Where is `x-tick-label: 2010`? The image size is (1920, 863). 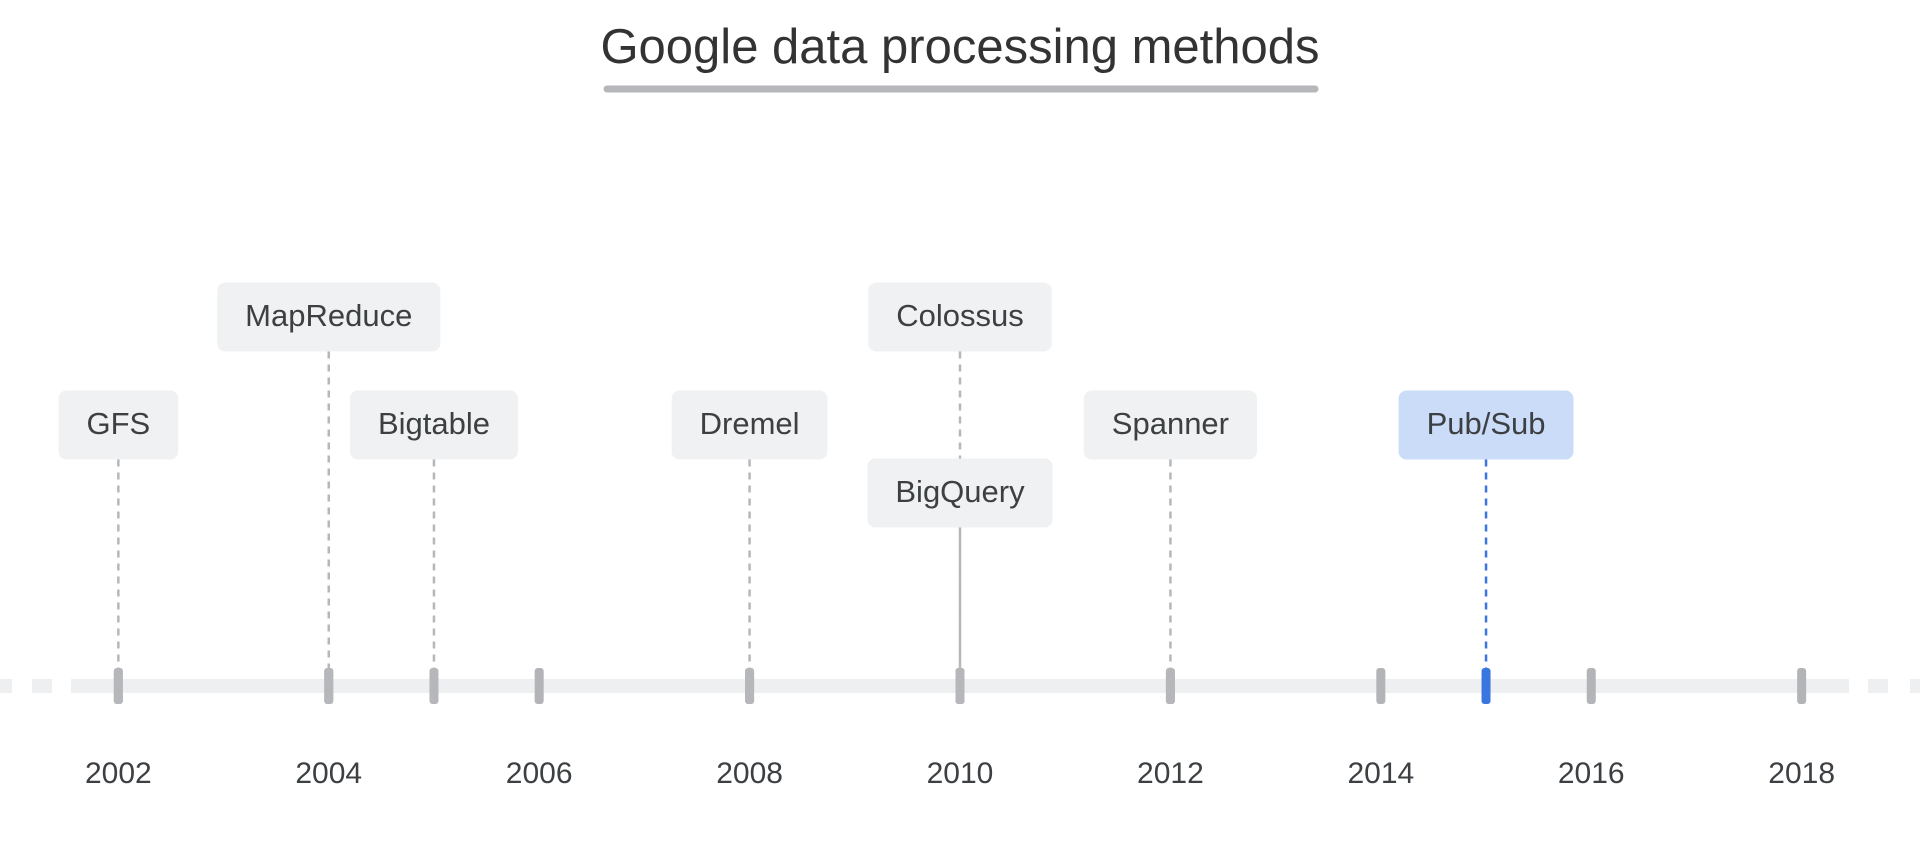
x-tick-label: 2010 is located at coordinates (960, 773).